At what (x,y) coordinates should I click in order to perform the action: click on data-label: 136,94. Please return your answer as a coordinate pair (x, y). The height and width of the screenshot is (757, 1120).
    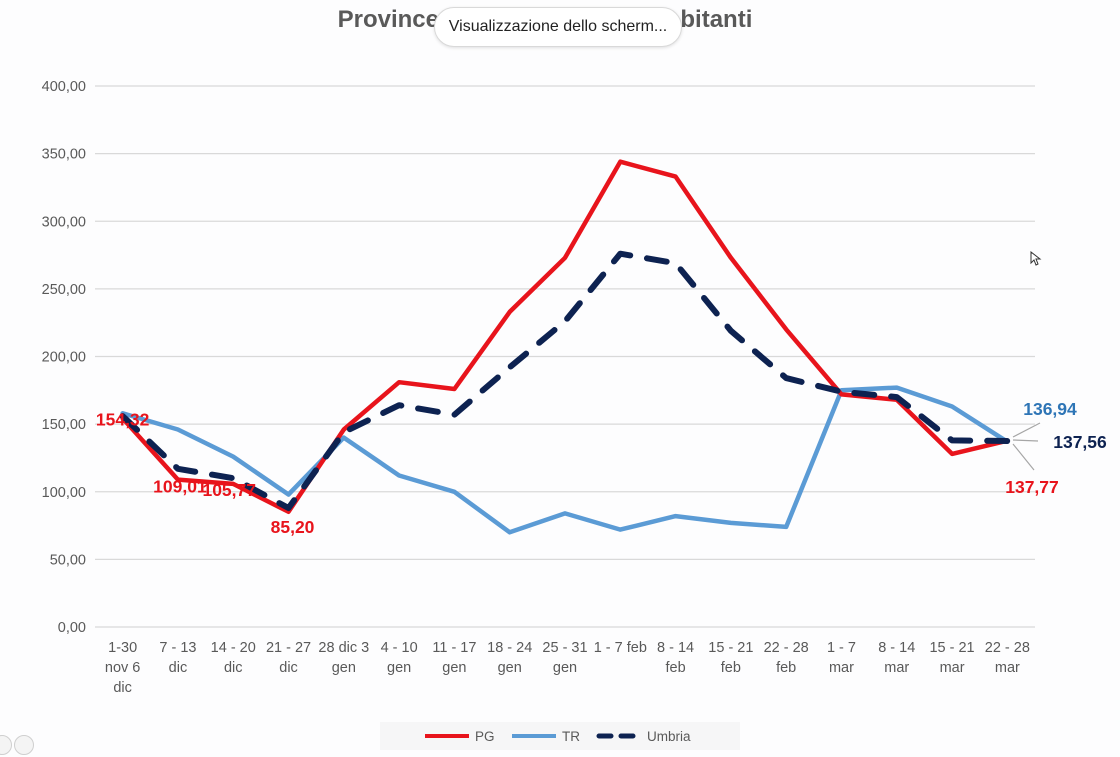
    Looking at the image, I should click on (1050, 409).